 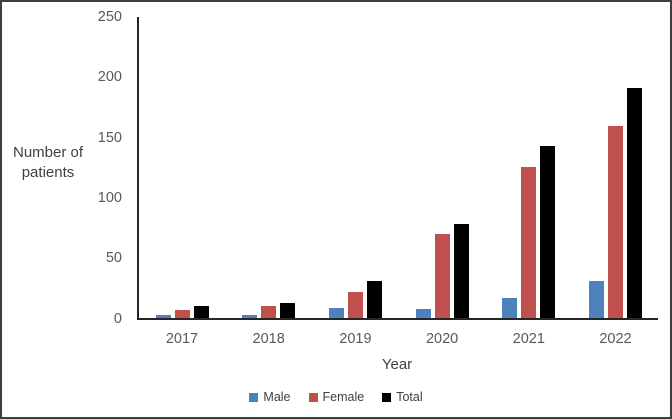 I want to click on bar-total-2018, so click(x=288, y=310).